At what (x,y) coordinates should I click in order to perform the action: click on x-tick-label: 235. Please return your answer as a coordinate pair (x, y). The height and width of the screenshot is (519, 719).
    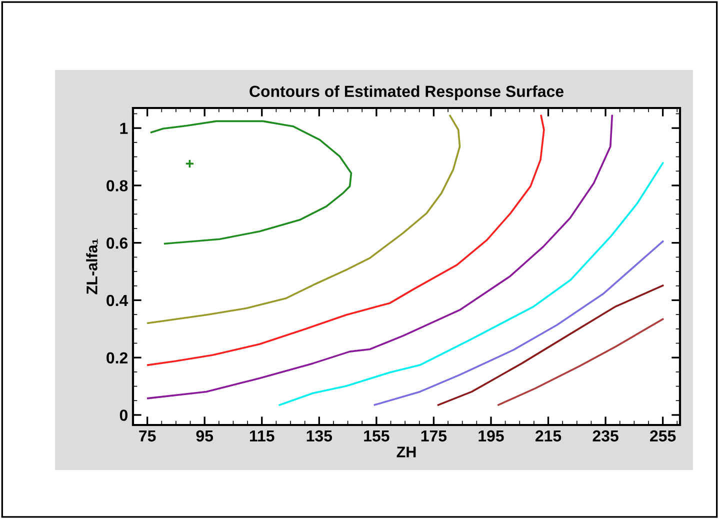
    Looking at the image, I should click on (605, 436).